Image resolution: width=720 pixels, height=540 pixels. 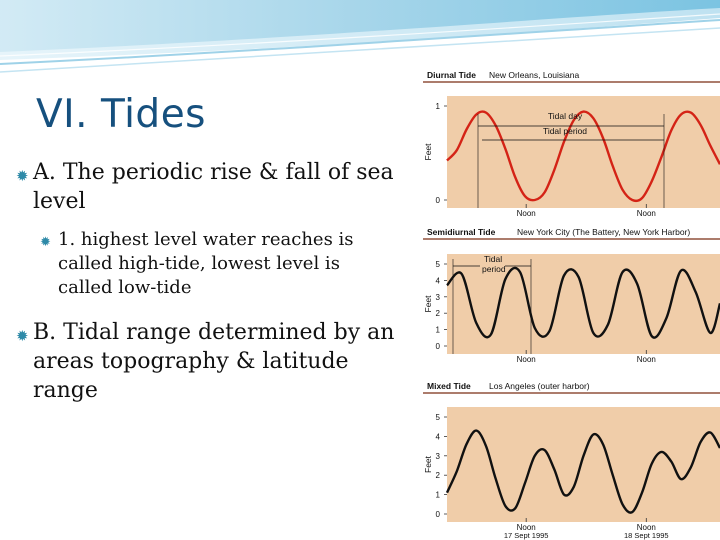 I want to click on annotation-tidal-day: Tidal day, so click(x=565, y=116).